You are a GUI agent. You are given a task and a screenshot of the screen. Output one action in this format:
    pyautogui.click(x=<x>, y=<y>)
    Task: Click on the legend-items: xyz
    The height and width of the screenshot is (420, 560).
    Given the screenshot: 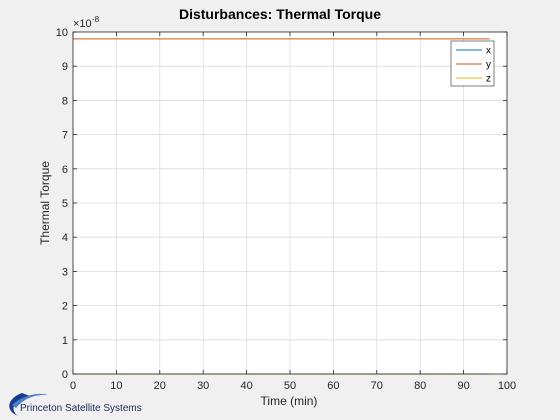 What is the action you would take?
    pyautogui.click(x=473, y=65)
    